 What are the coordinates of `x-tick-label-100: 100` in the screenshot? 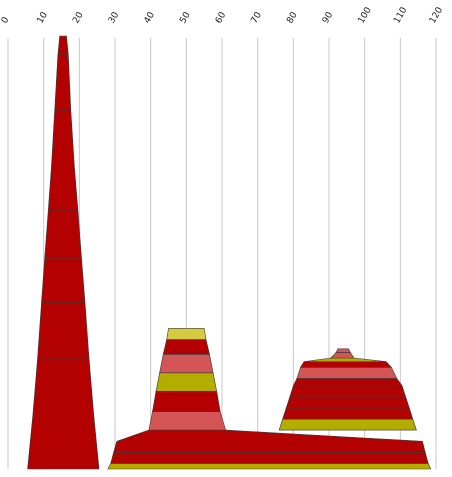 It's located at (365, 15).